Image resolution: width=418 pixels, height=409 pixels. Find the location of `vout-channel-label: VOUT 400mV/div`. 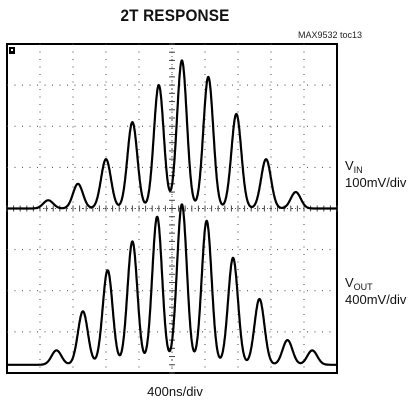

vout-channel-label: VOUT 400mV/div is located at coordinates (375, 291).